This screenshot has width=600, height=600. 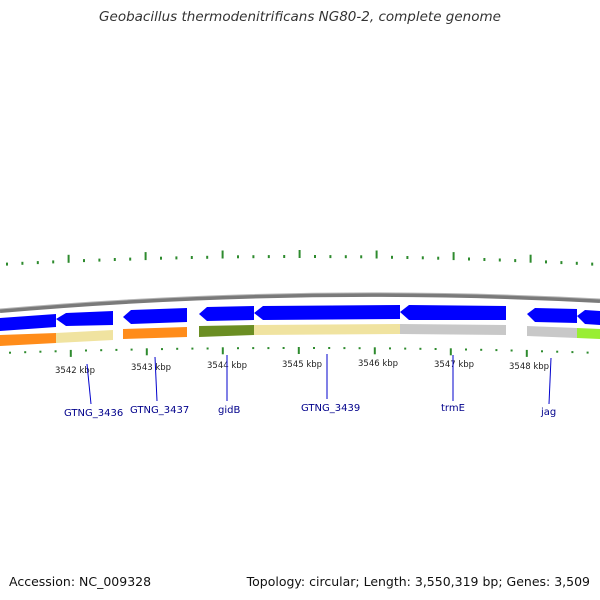 I want to click on gene-block-3439-tan, so click(x=327, y=329).